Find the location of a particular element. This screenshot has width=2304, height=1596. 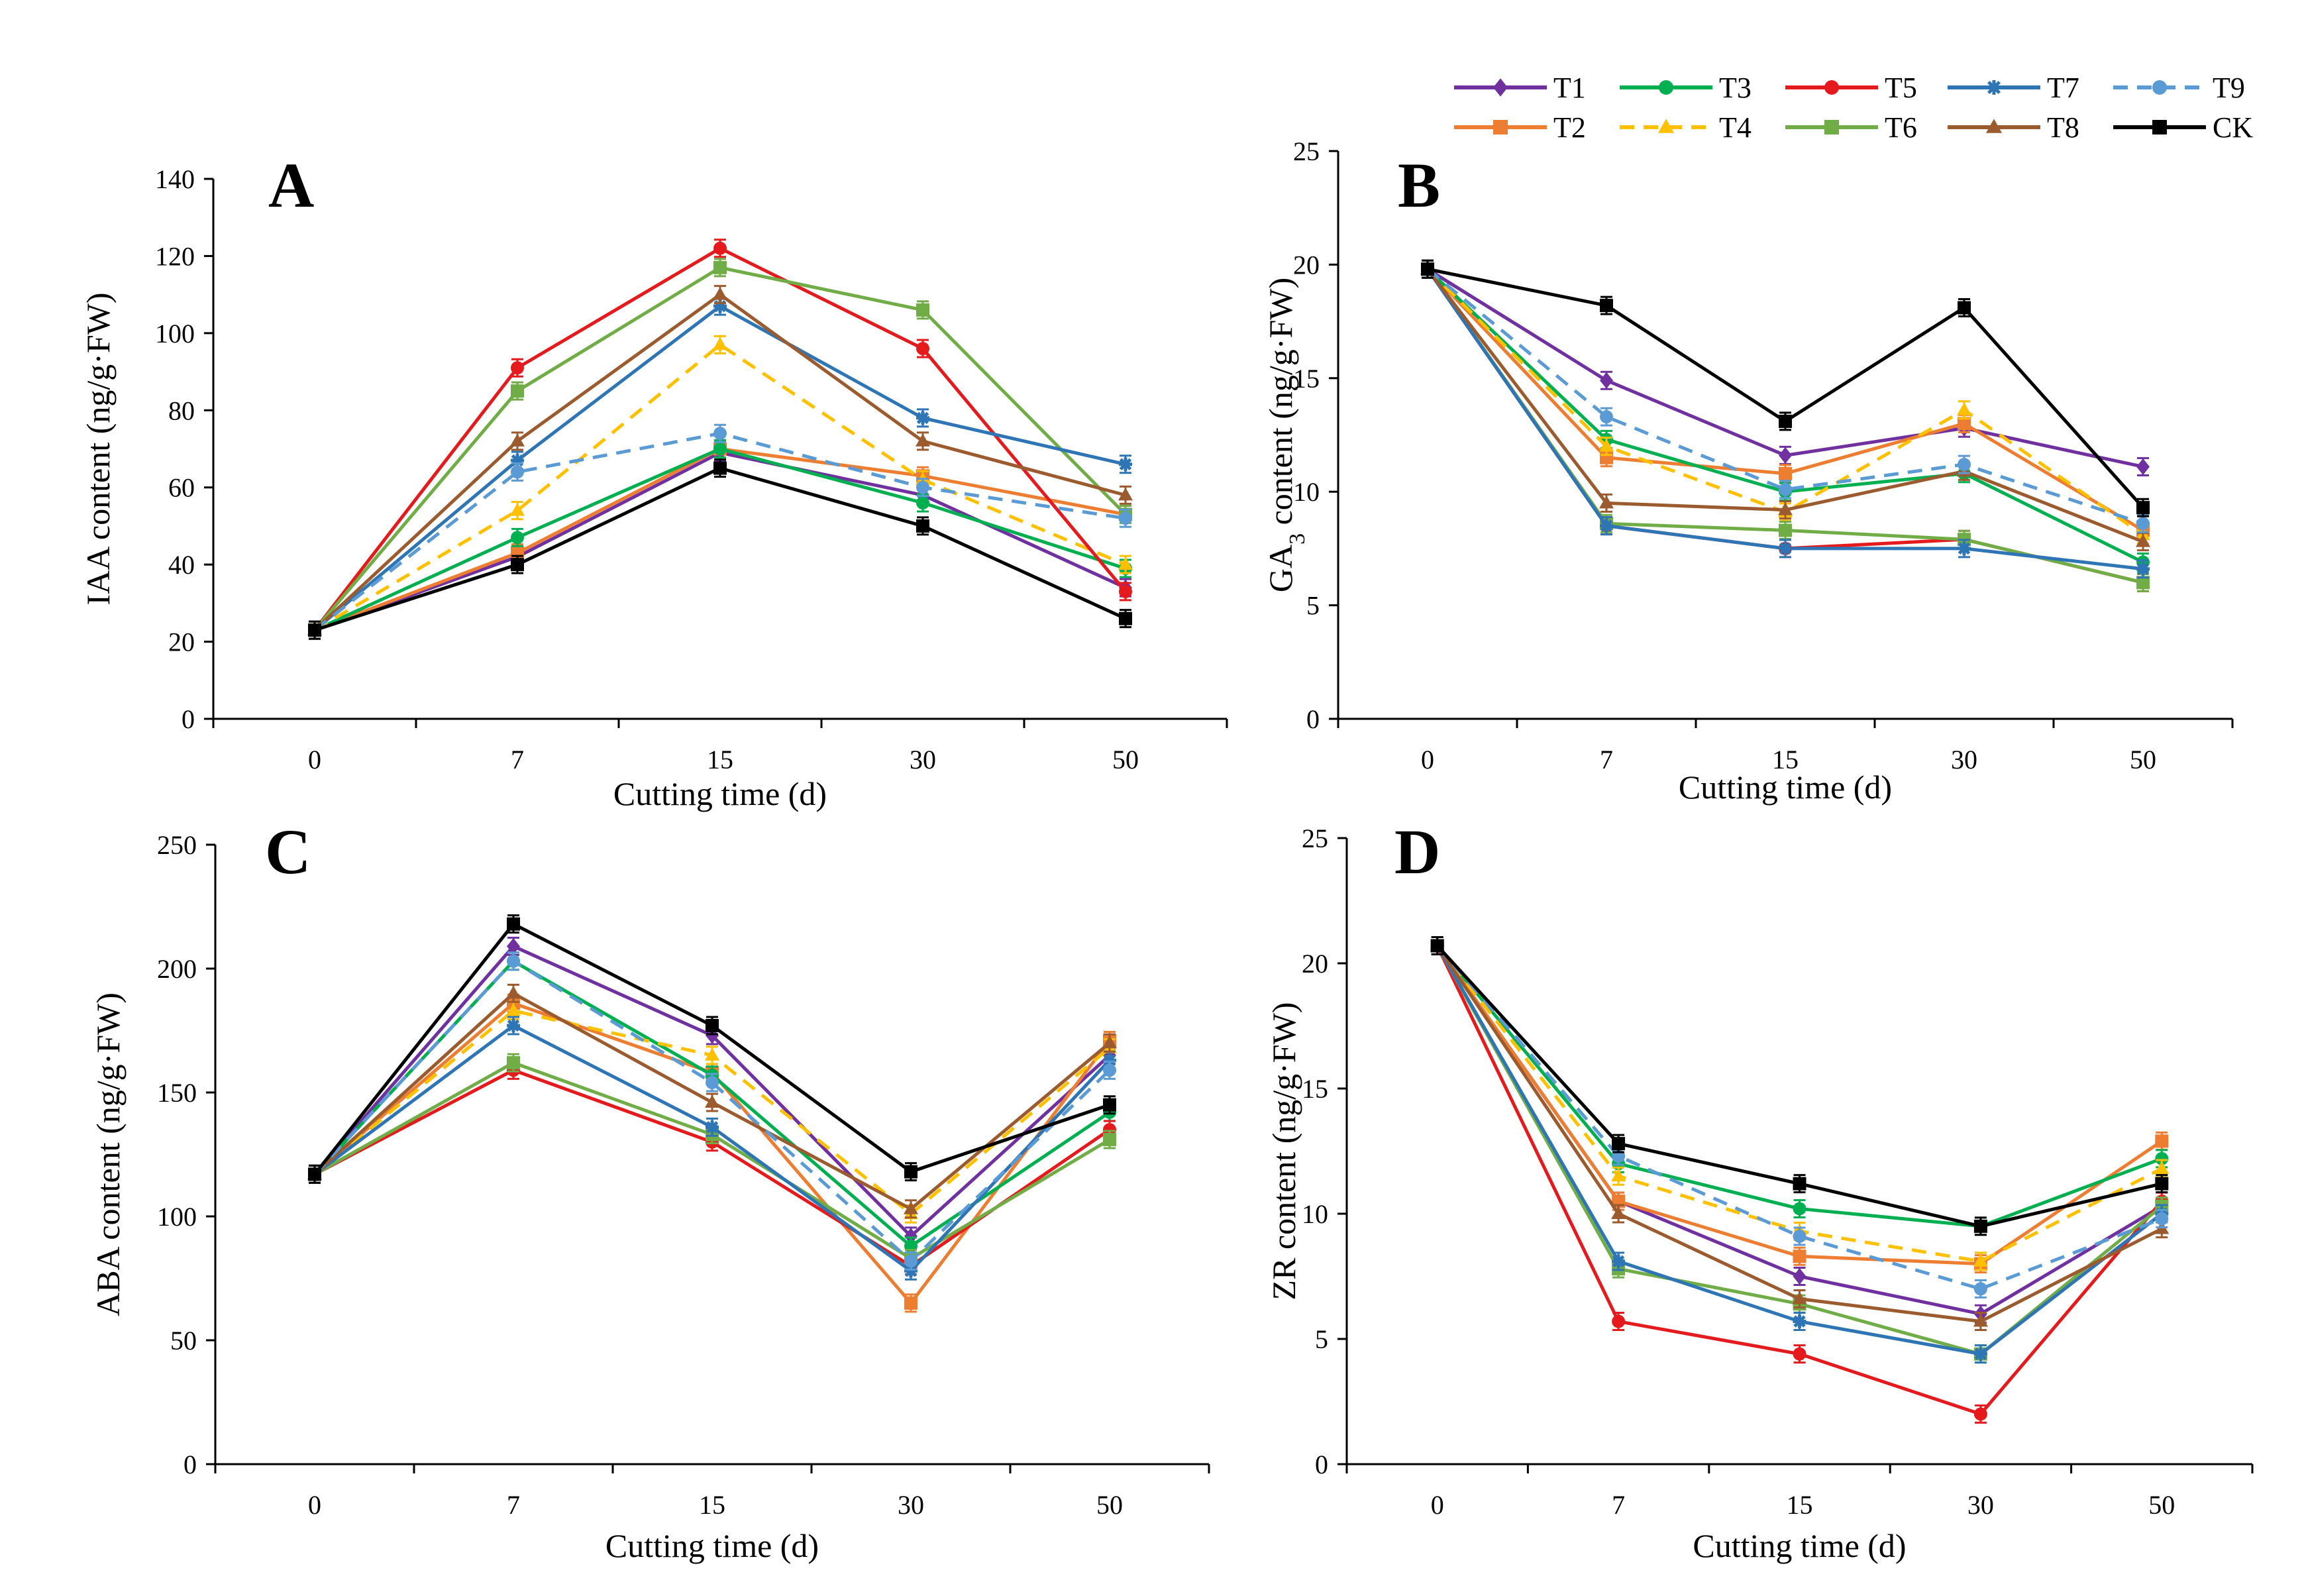

y-axis-title: ZR content (ng/g·FW) is located at coordinates (1283, 1151).